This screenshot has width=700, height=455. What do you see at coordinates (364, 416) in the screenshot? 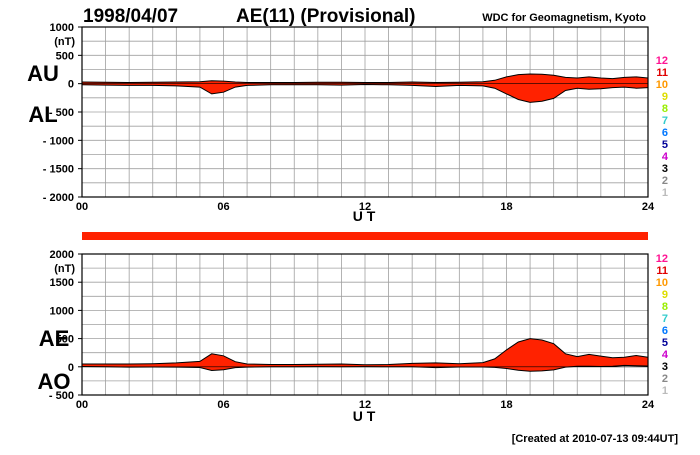
I see `x-axis-label-bottom: U T` at bounding box center [364, 416].